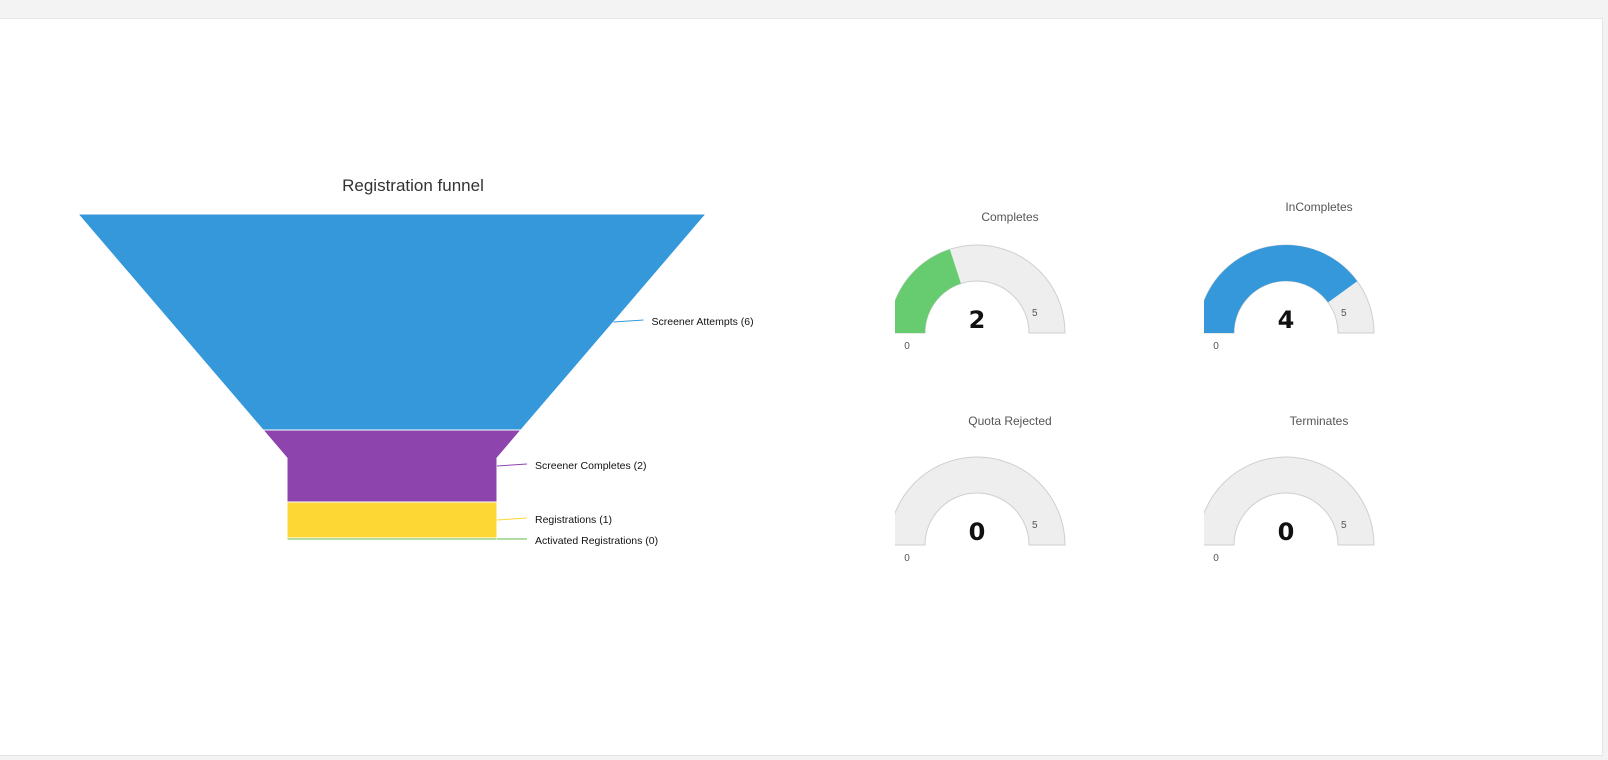 The width and height of the screenshot is (1608, 760). Describe the element at coordinates (1010, 421) in the screenshot. I see `gauge-title: Quota Rejected` at that location.